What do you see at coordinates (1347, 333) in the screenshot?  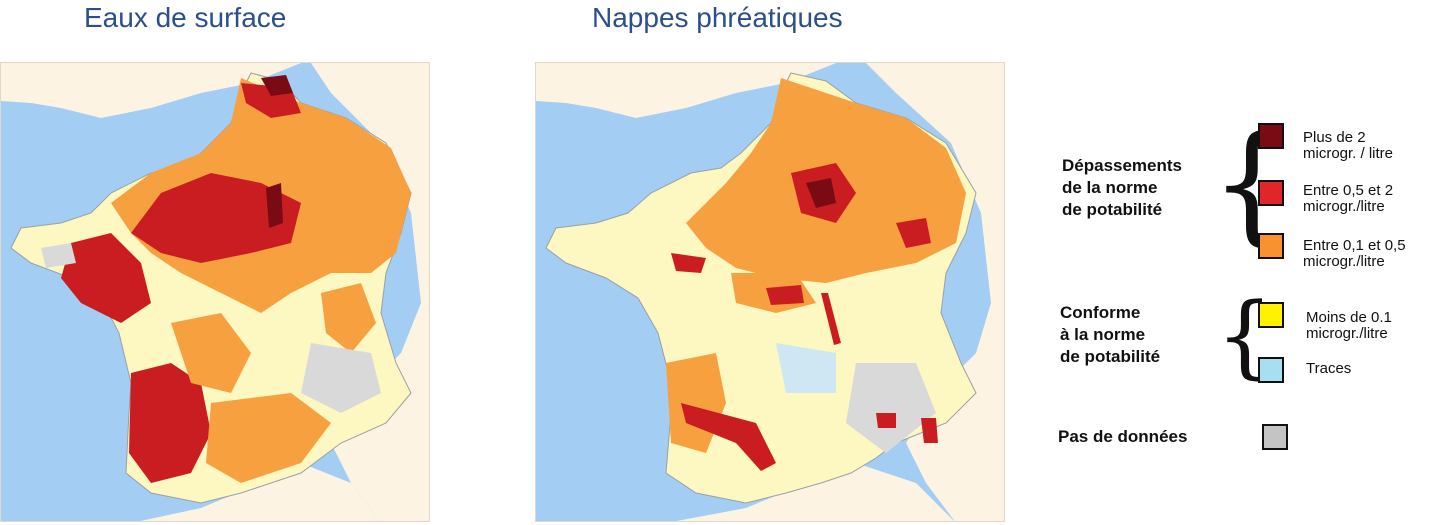 I see `legend-label-under-0-1-line-2: microgr./litre` at bounding box center [1347, 333].